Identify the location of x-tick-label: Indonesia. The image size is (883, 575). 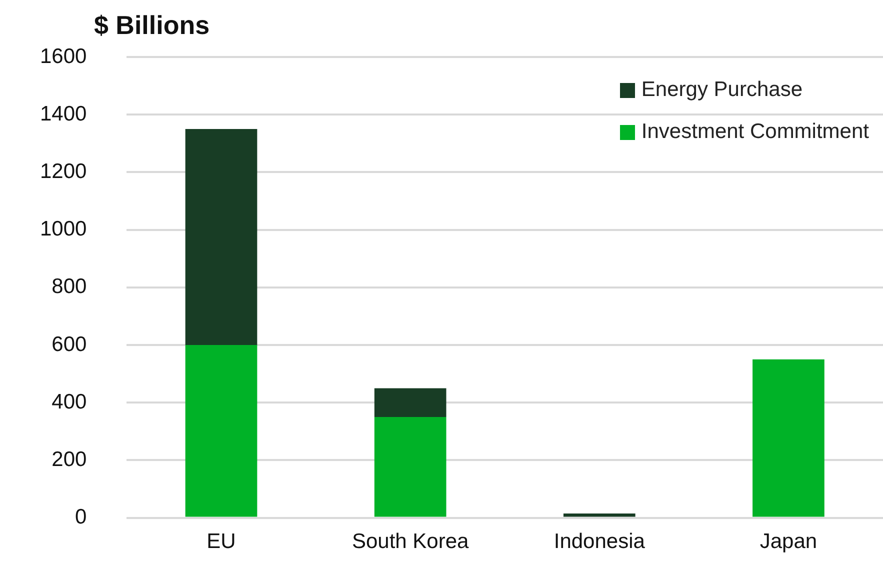
(600, 542).